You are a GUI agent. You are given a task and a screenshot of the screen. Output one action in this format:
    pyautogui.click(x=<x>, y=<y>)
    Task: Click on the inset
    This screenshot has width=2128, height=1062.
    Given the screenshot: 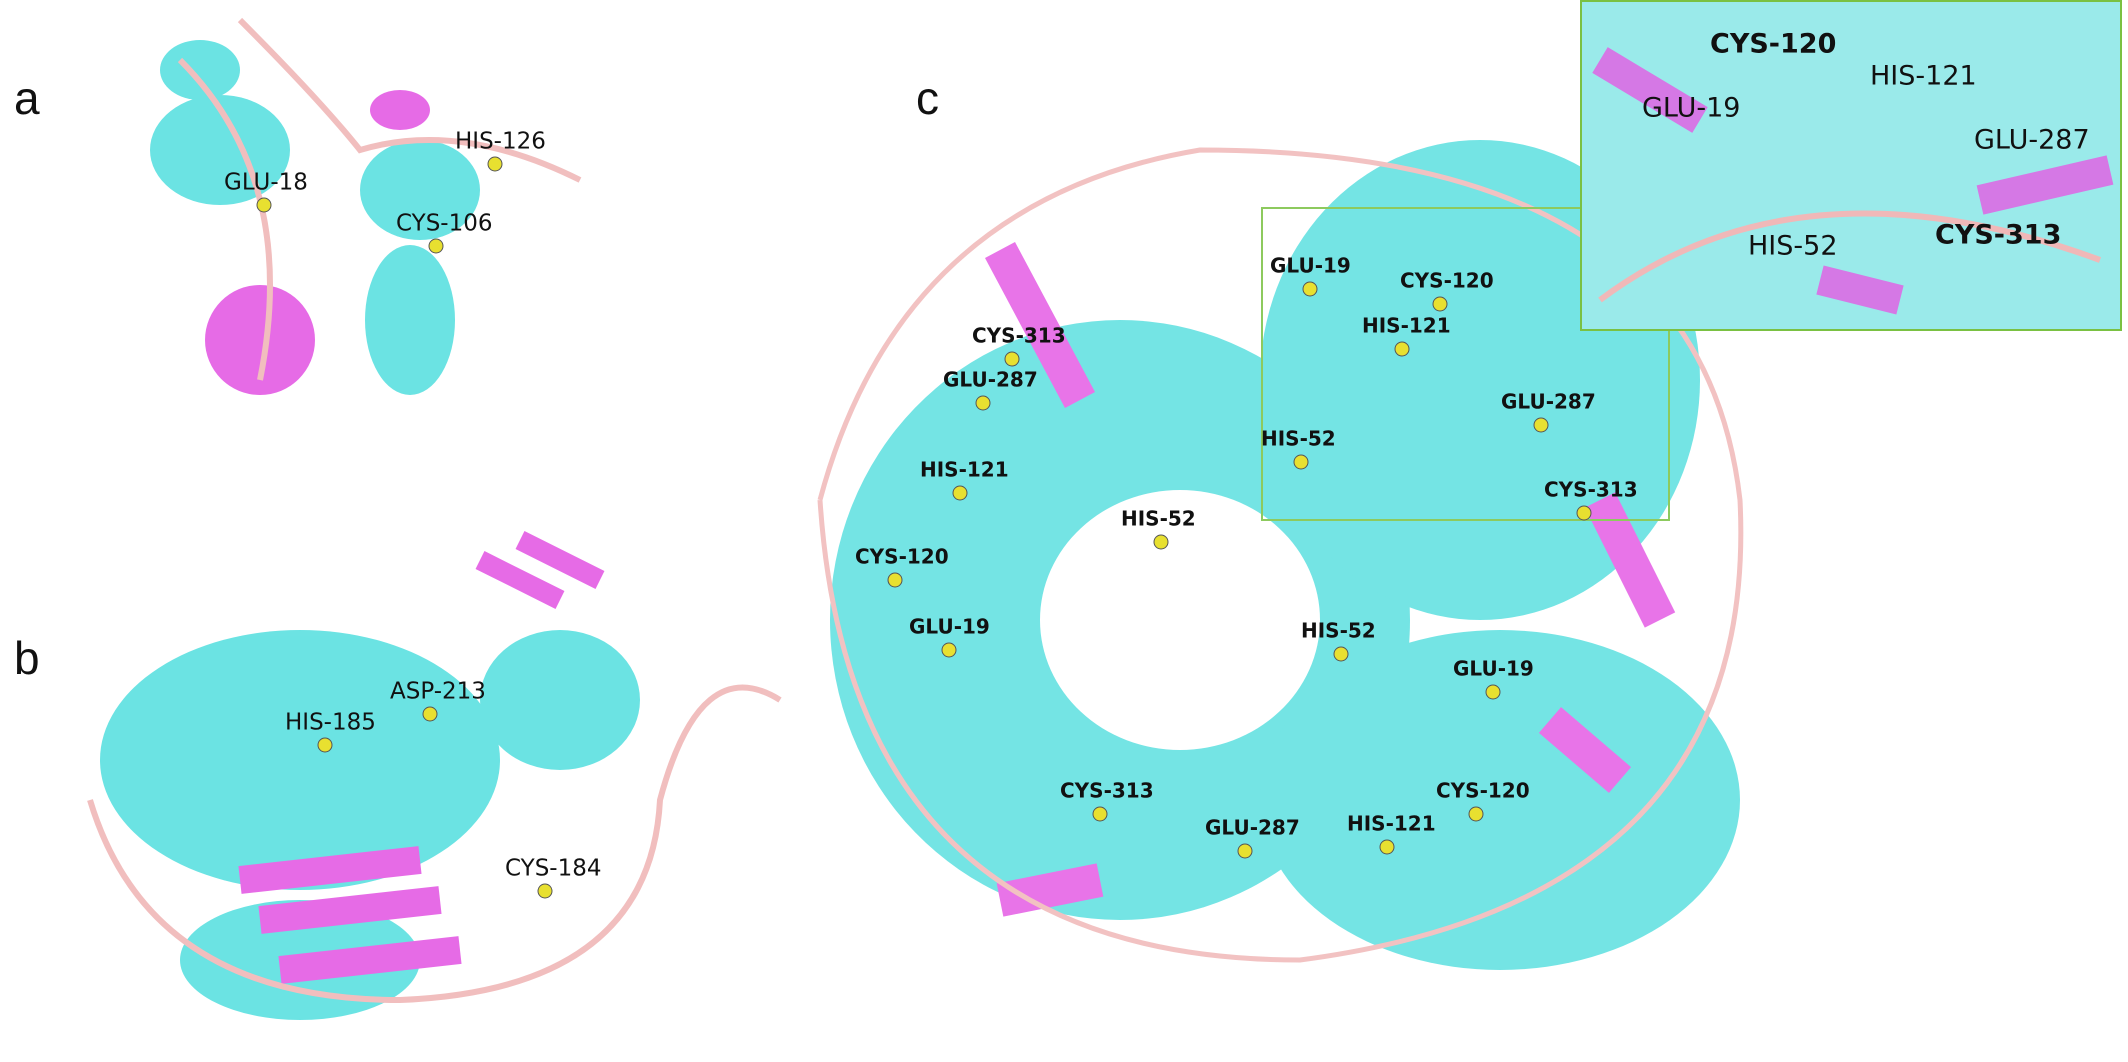 What is the action you would take?
    pyautogui.click(x=1851, y=165)
    